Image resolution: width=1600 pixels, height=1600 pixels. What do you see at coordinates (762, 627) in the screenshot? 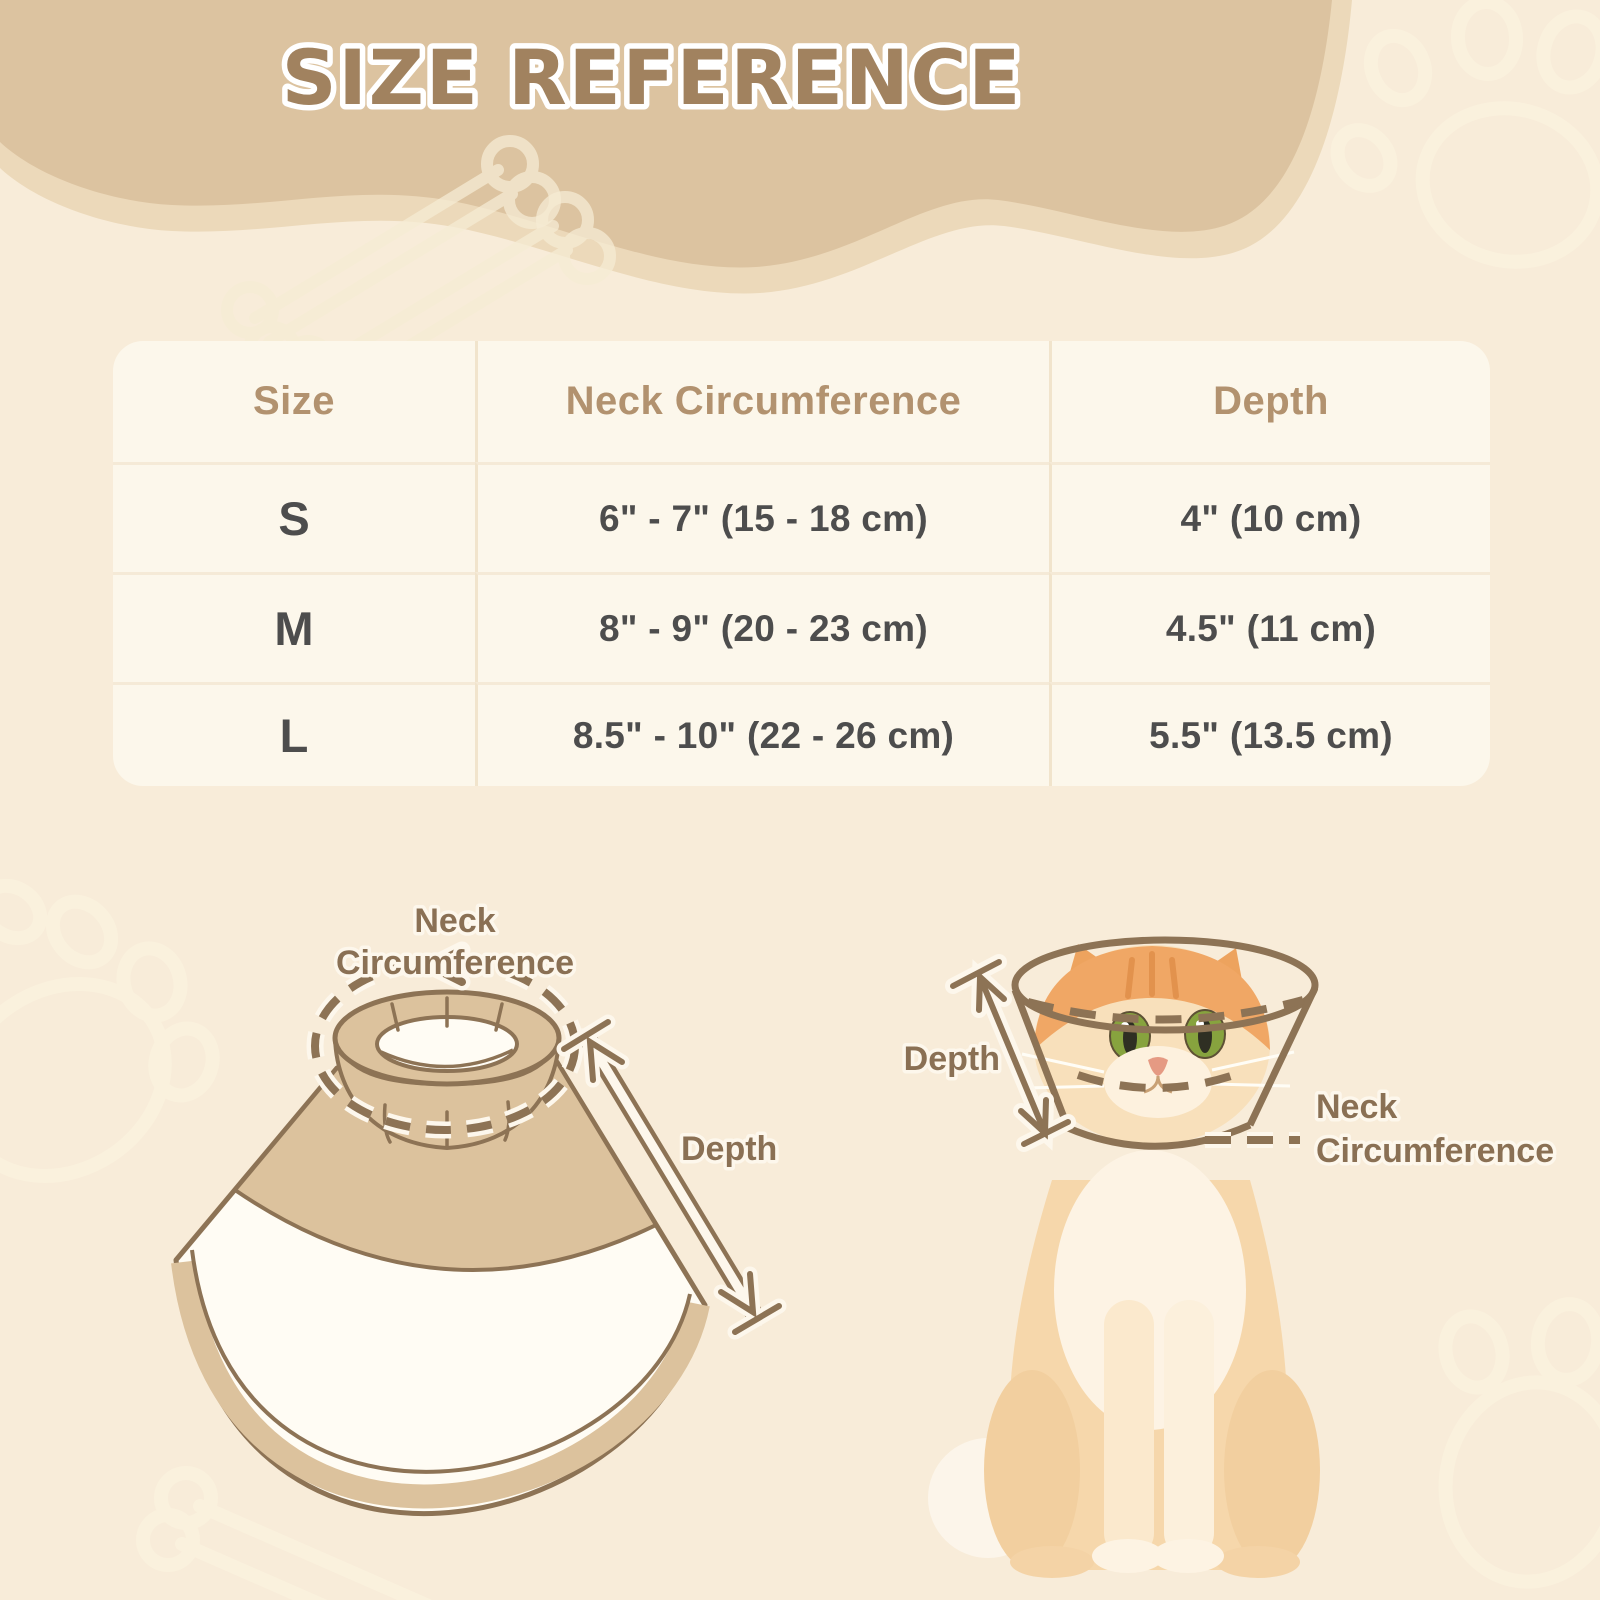
I see `table-row-m-neck: 8" - 9" (20 - 23 cm)` at bounding box center [762, 627].